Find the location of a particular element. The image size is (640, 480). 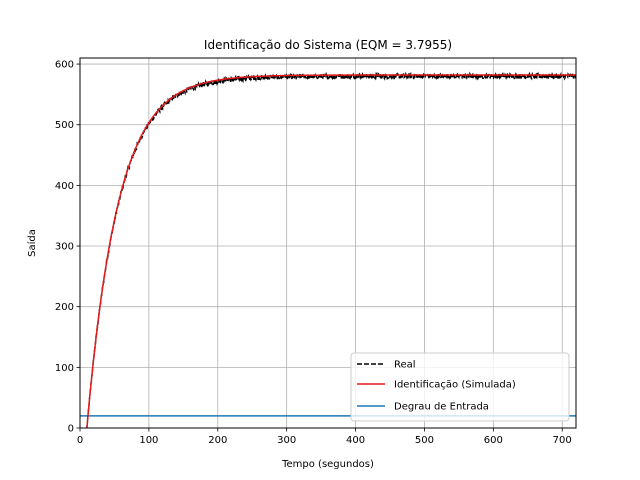

x-axis: 0 100 200 300 400 500 600 700 is located at coordinates (324, 437).